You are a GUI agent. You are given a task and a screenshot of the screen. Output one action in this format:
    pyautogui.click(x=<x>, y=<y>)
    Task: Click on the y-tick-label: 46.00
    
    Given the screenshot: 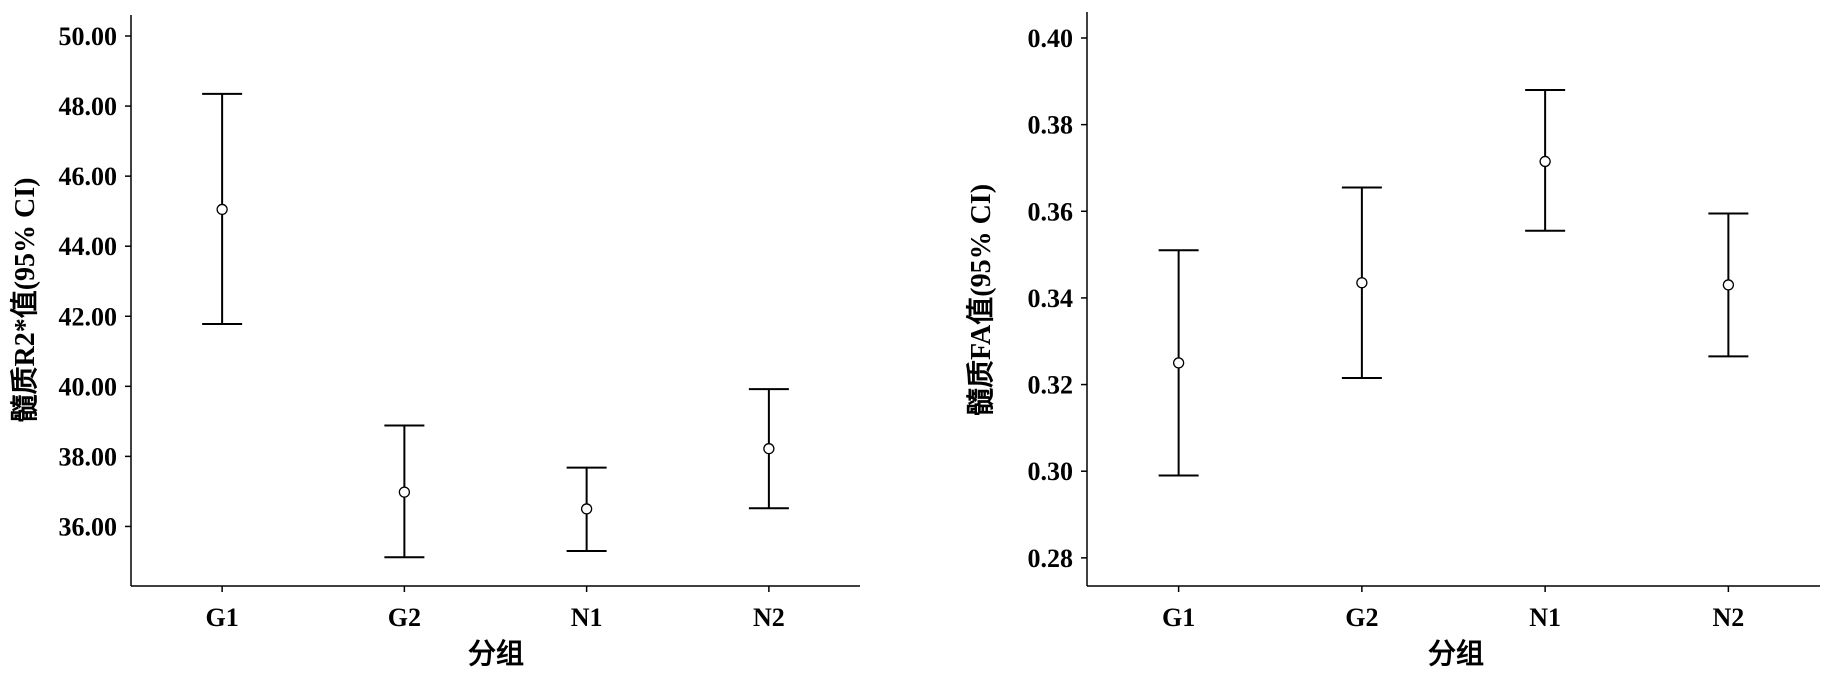 What is the action you would take?
    pyautogui.click(x=88, y=176)
    